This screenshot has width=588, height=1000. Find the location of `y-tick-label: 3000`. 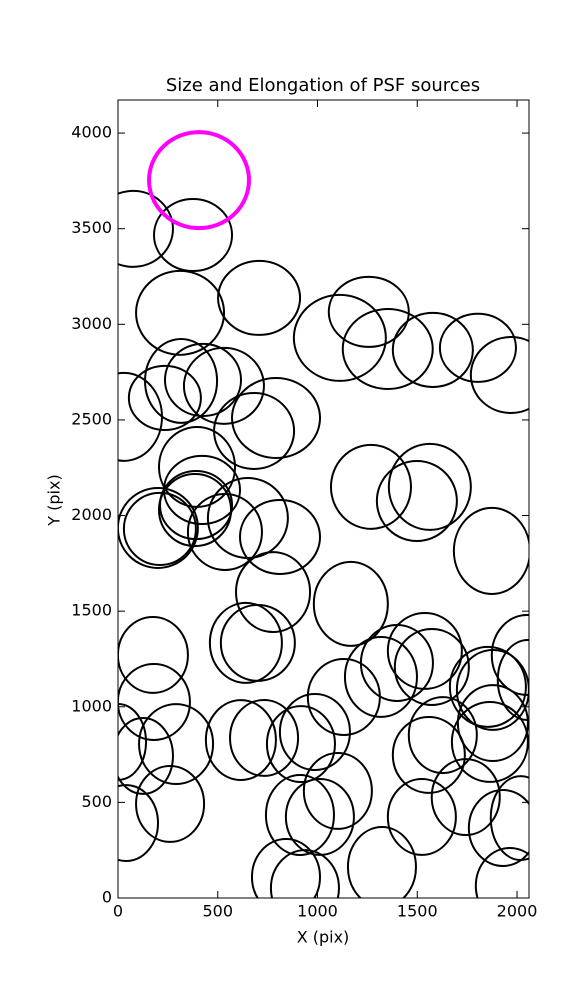

y-tick-label: 3000 is located at coordinates (91, 323).